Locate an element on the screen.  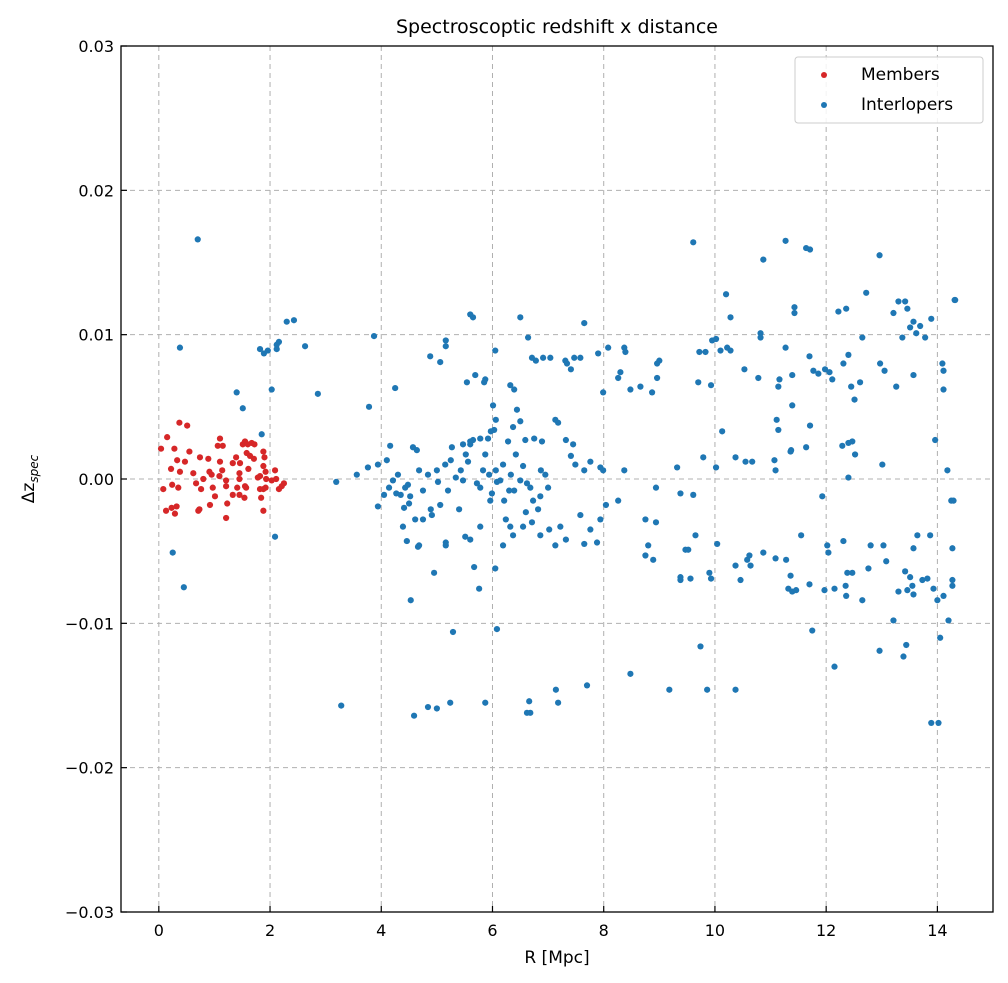
x-tick-label: 8 is located at coordinates (604, 930).